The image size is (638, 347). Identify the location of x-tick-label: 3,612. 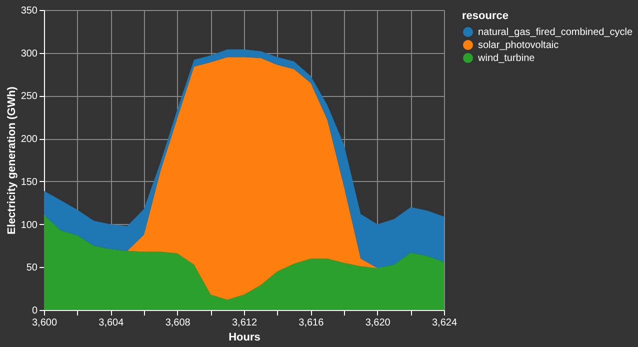
(245, 323).